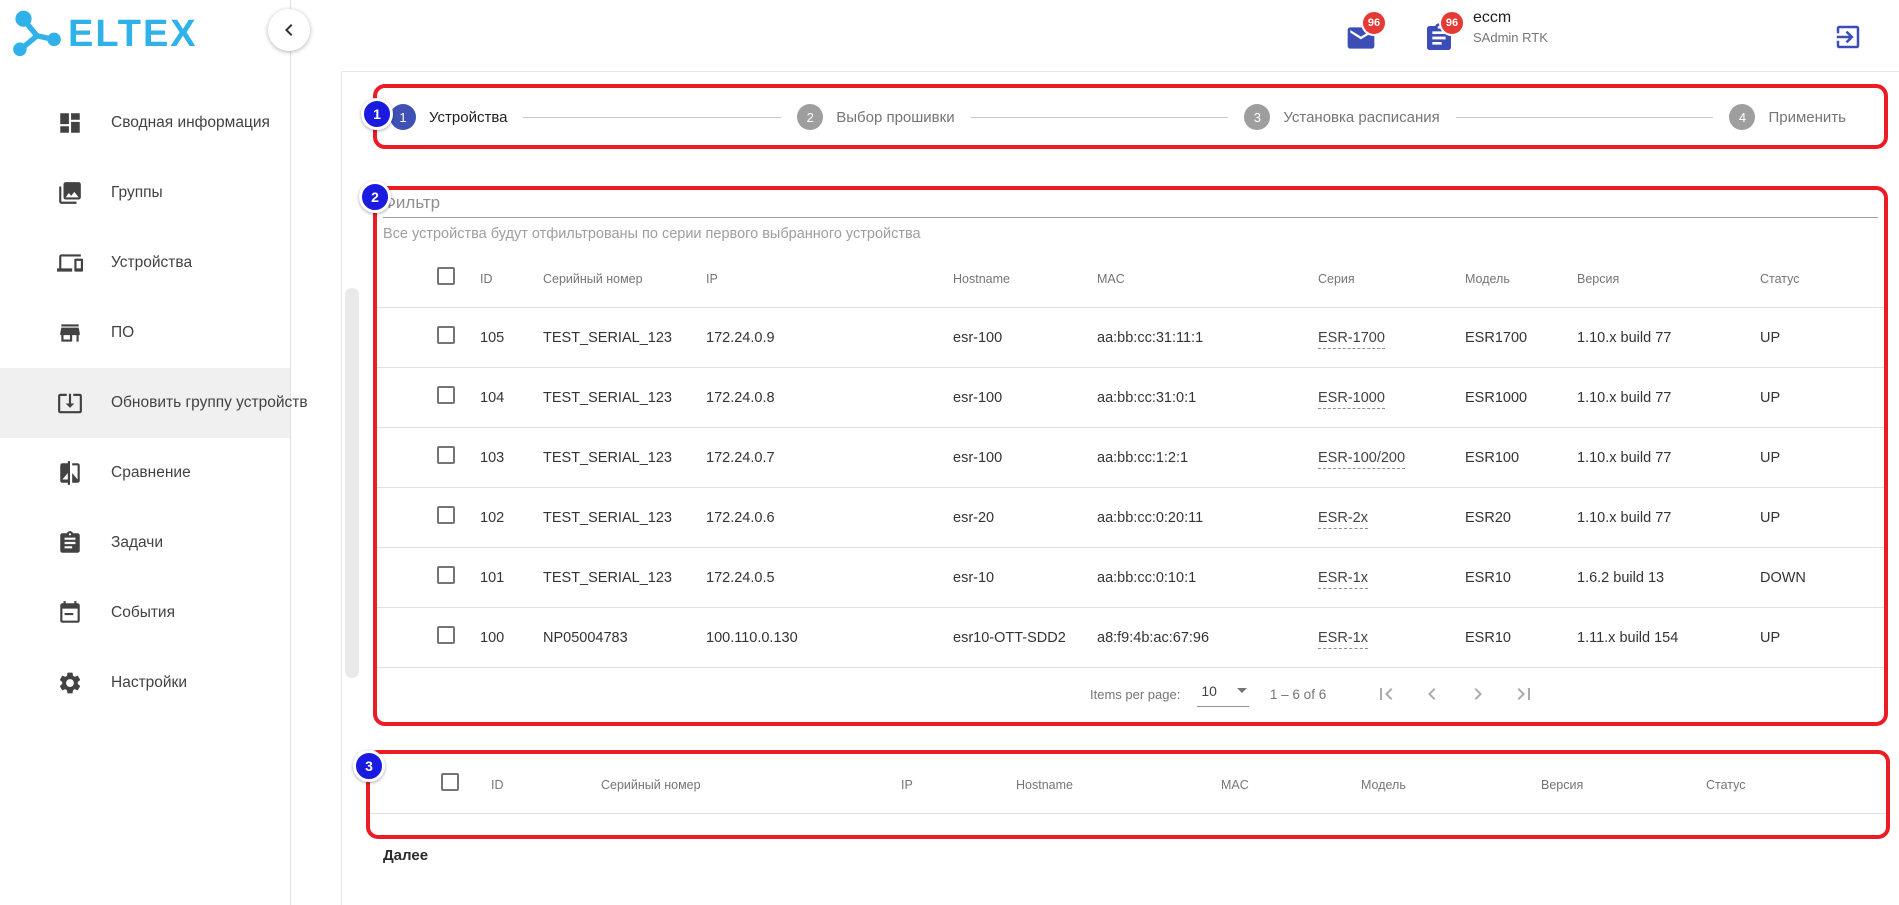  What do you see at coordinates (1496, 337) in the screenshot?
I see `cell-model: ESR1700` at bounding box center [1496, 337].